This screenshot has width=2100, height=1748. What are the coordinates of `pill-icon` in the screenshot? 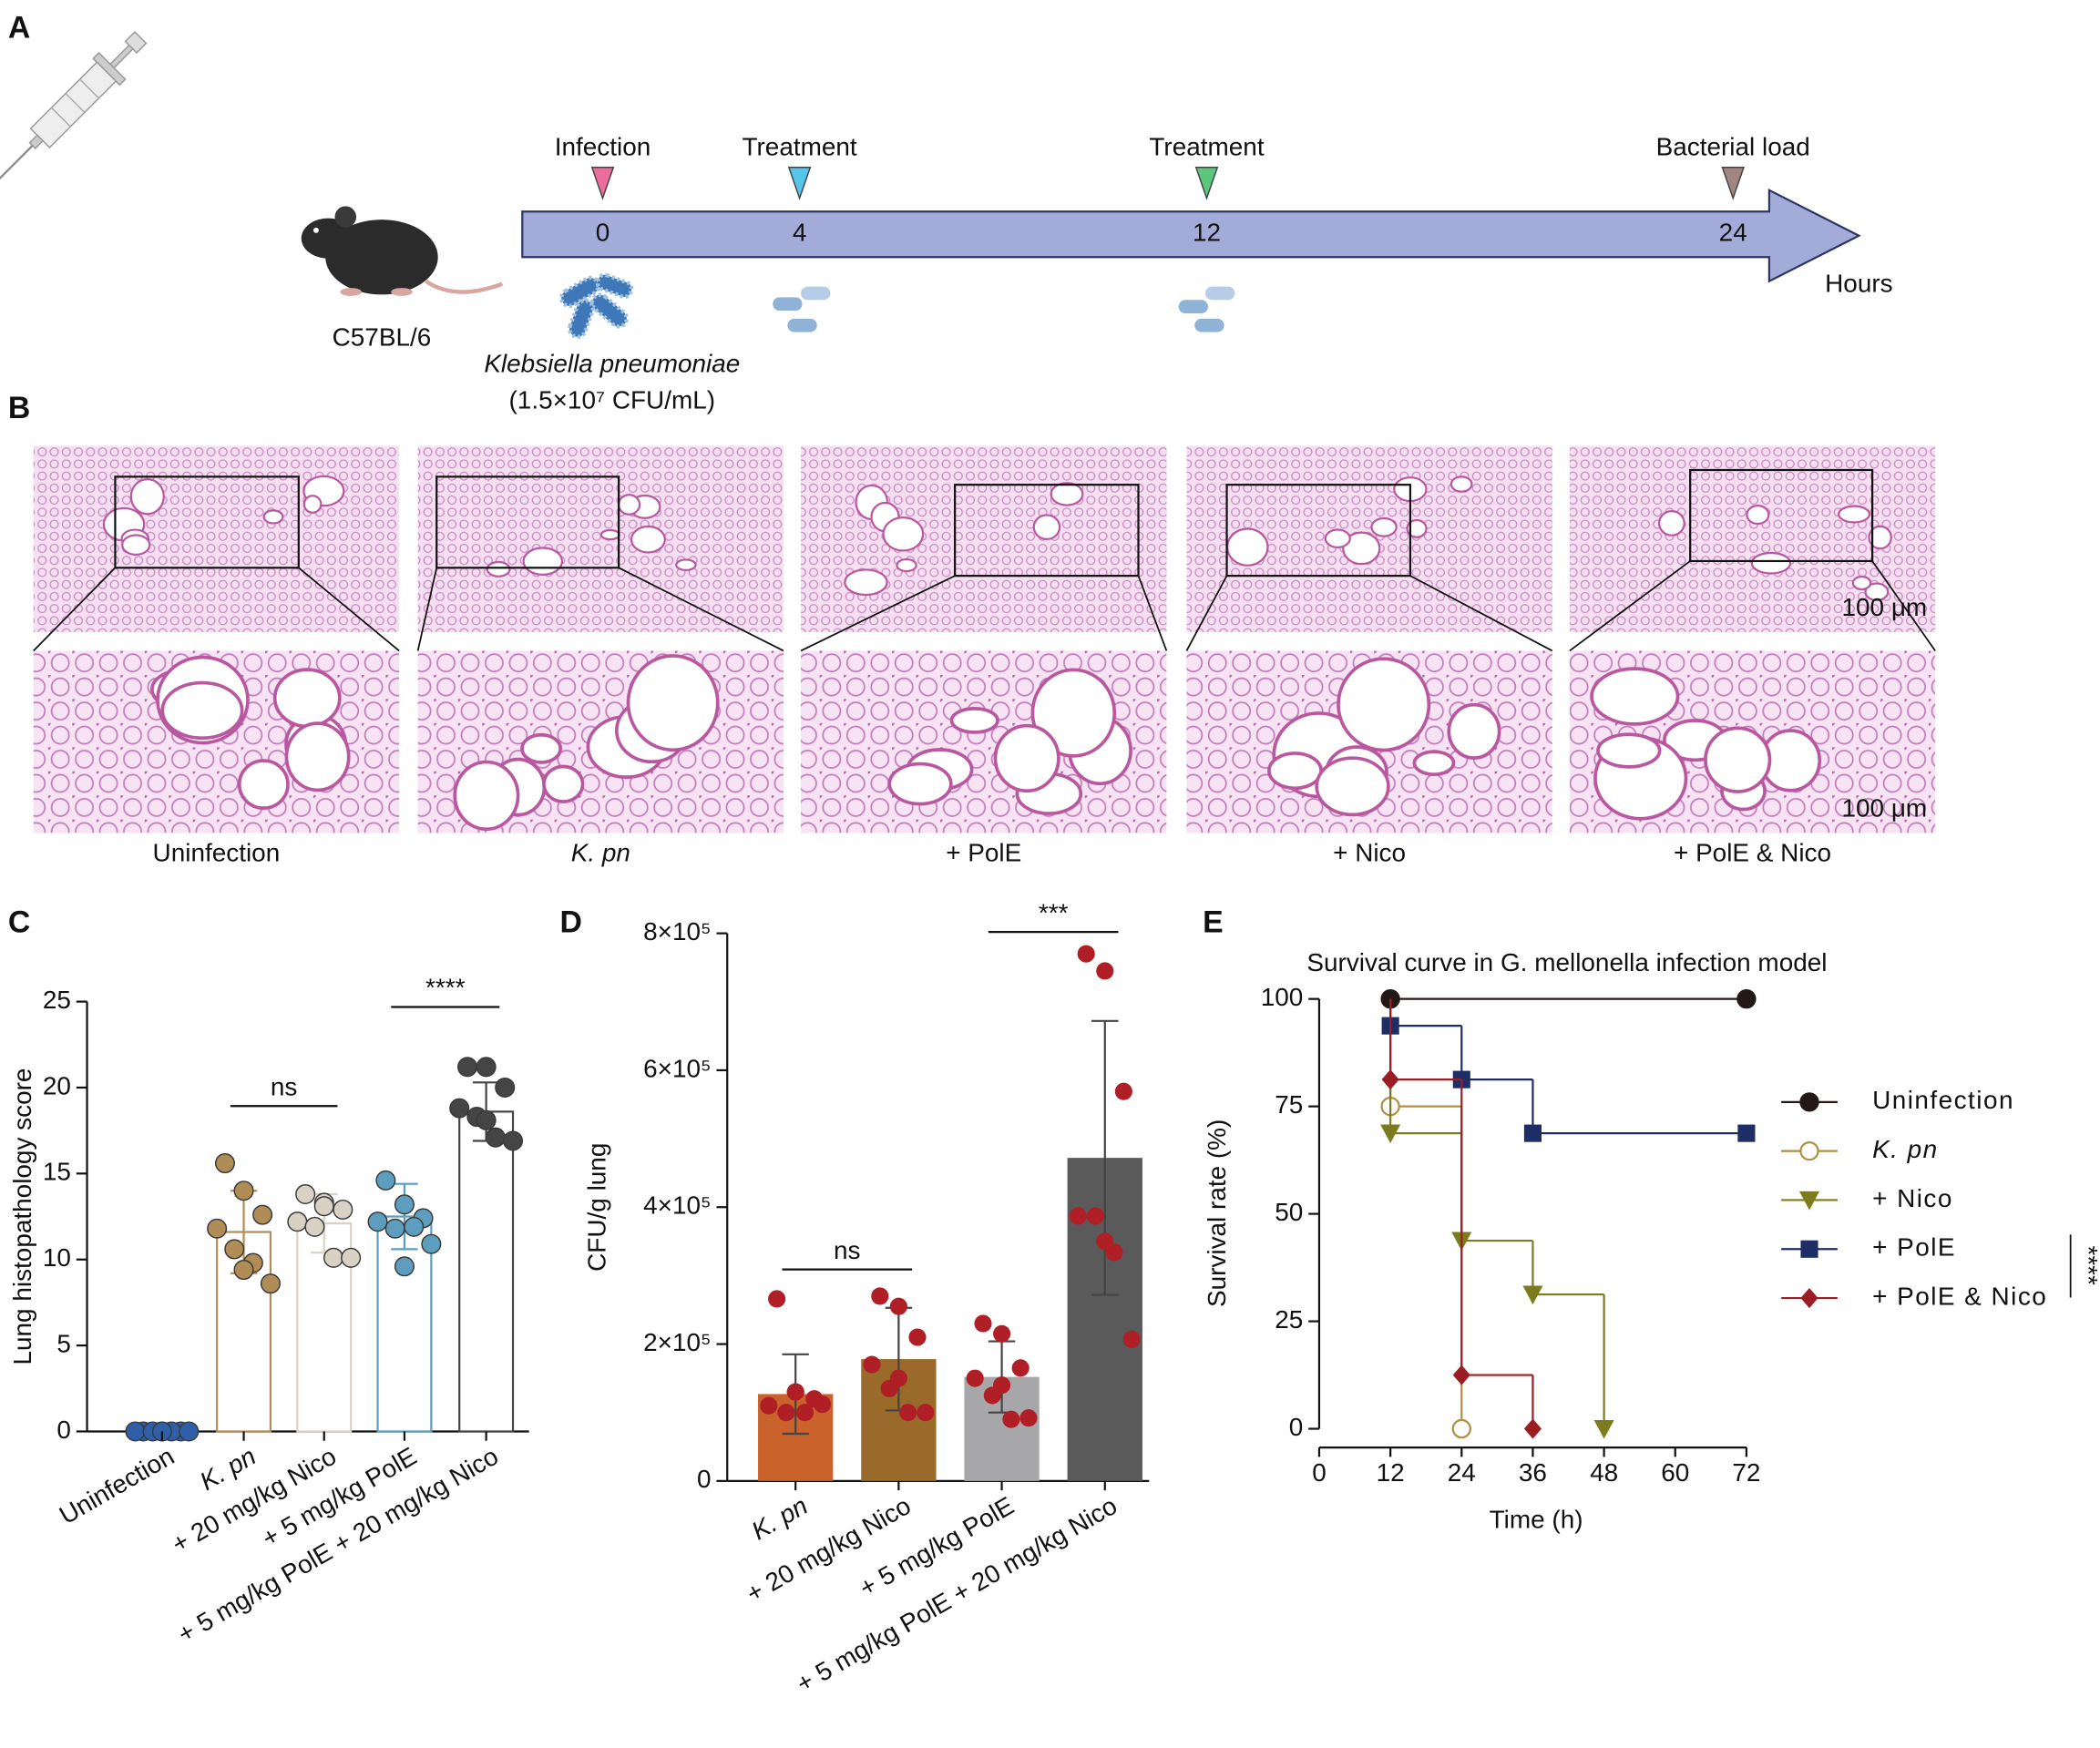 It's located at (1004, 309).